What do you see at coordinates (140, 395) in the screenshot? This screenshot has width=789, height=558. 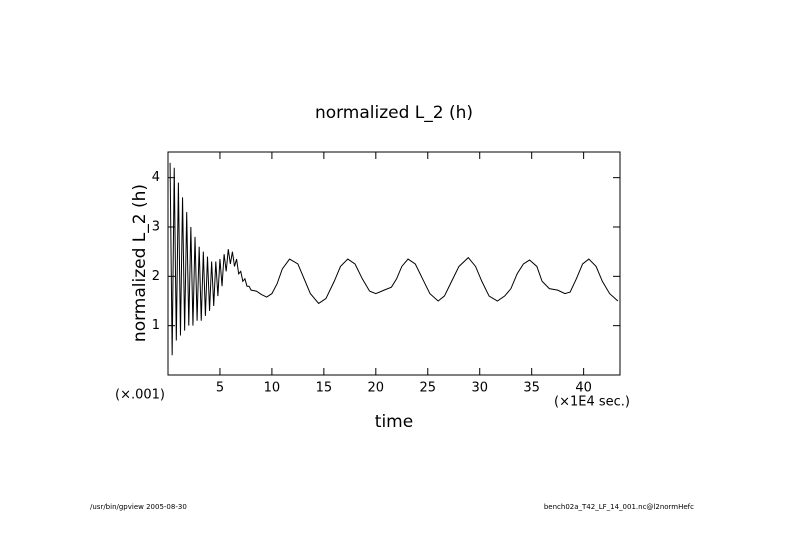 I see `y-unit-label: (×.001)` at bounding box center [140, 395].